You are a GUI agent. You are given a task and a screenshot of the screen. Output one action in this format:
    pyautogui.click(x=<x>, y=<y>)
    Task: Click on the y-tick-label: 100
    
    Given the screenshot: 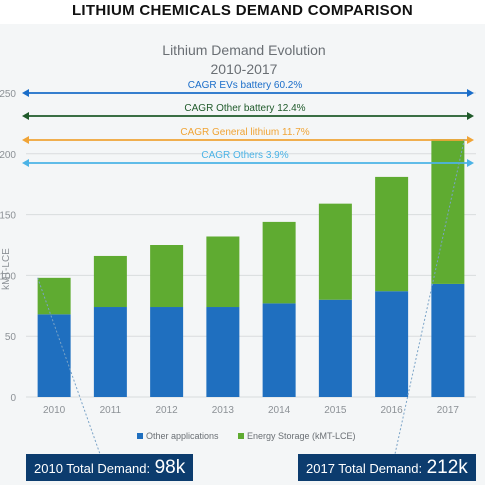 What is the action you would take?
    pyautogui.click(x=8, y=276)
    